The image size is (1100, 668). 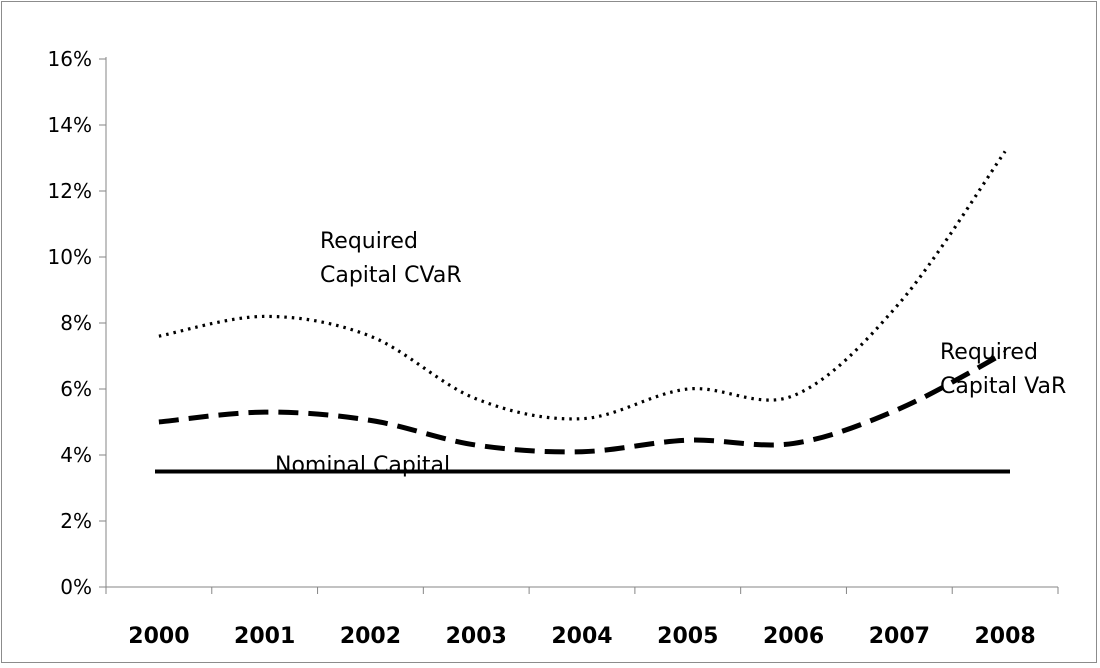 What do you see at coordinates (362, 465) in the screenshot?
I see `series-label-nominal-capital: Nominal Capital` at bounding box center [362, 465].